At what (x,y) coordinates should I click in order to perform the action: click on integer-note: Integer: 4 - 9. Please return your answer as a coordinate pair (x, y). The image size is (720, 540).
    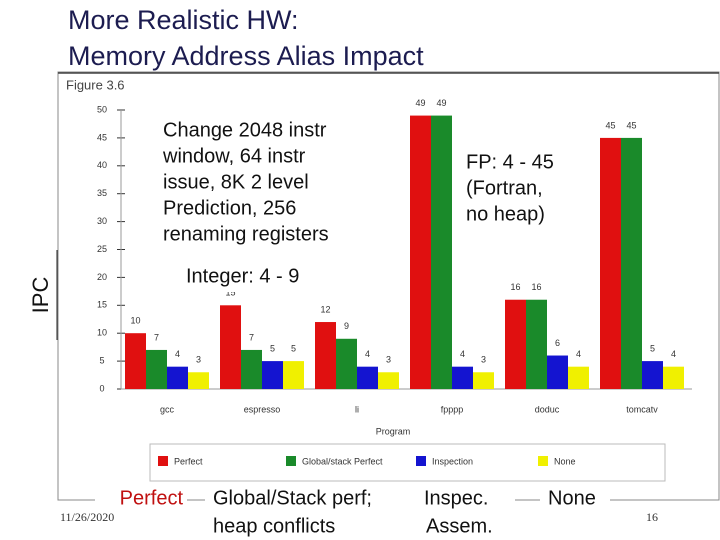
    Looking at the image, I should click on (242, 276).